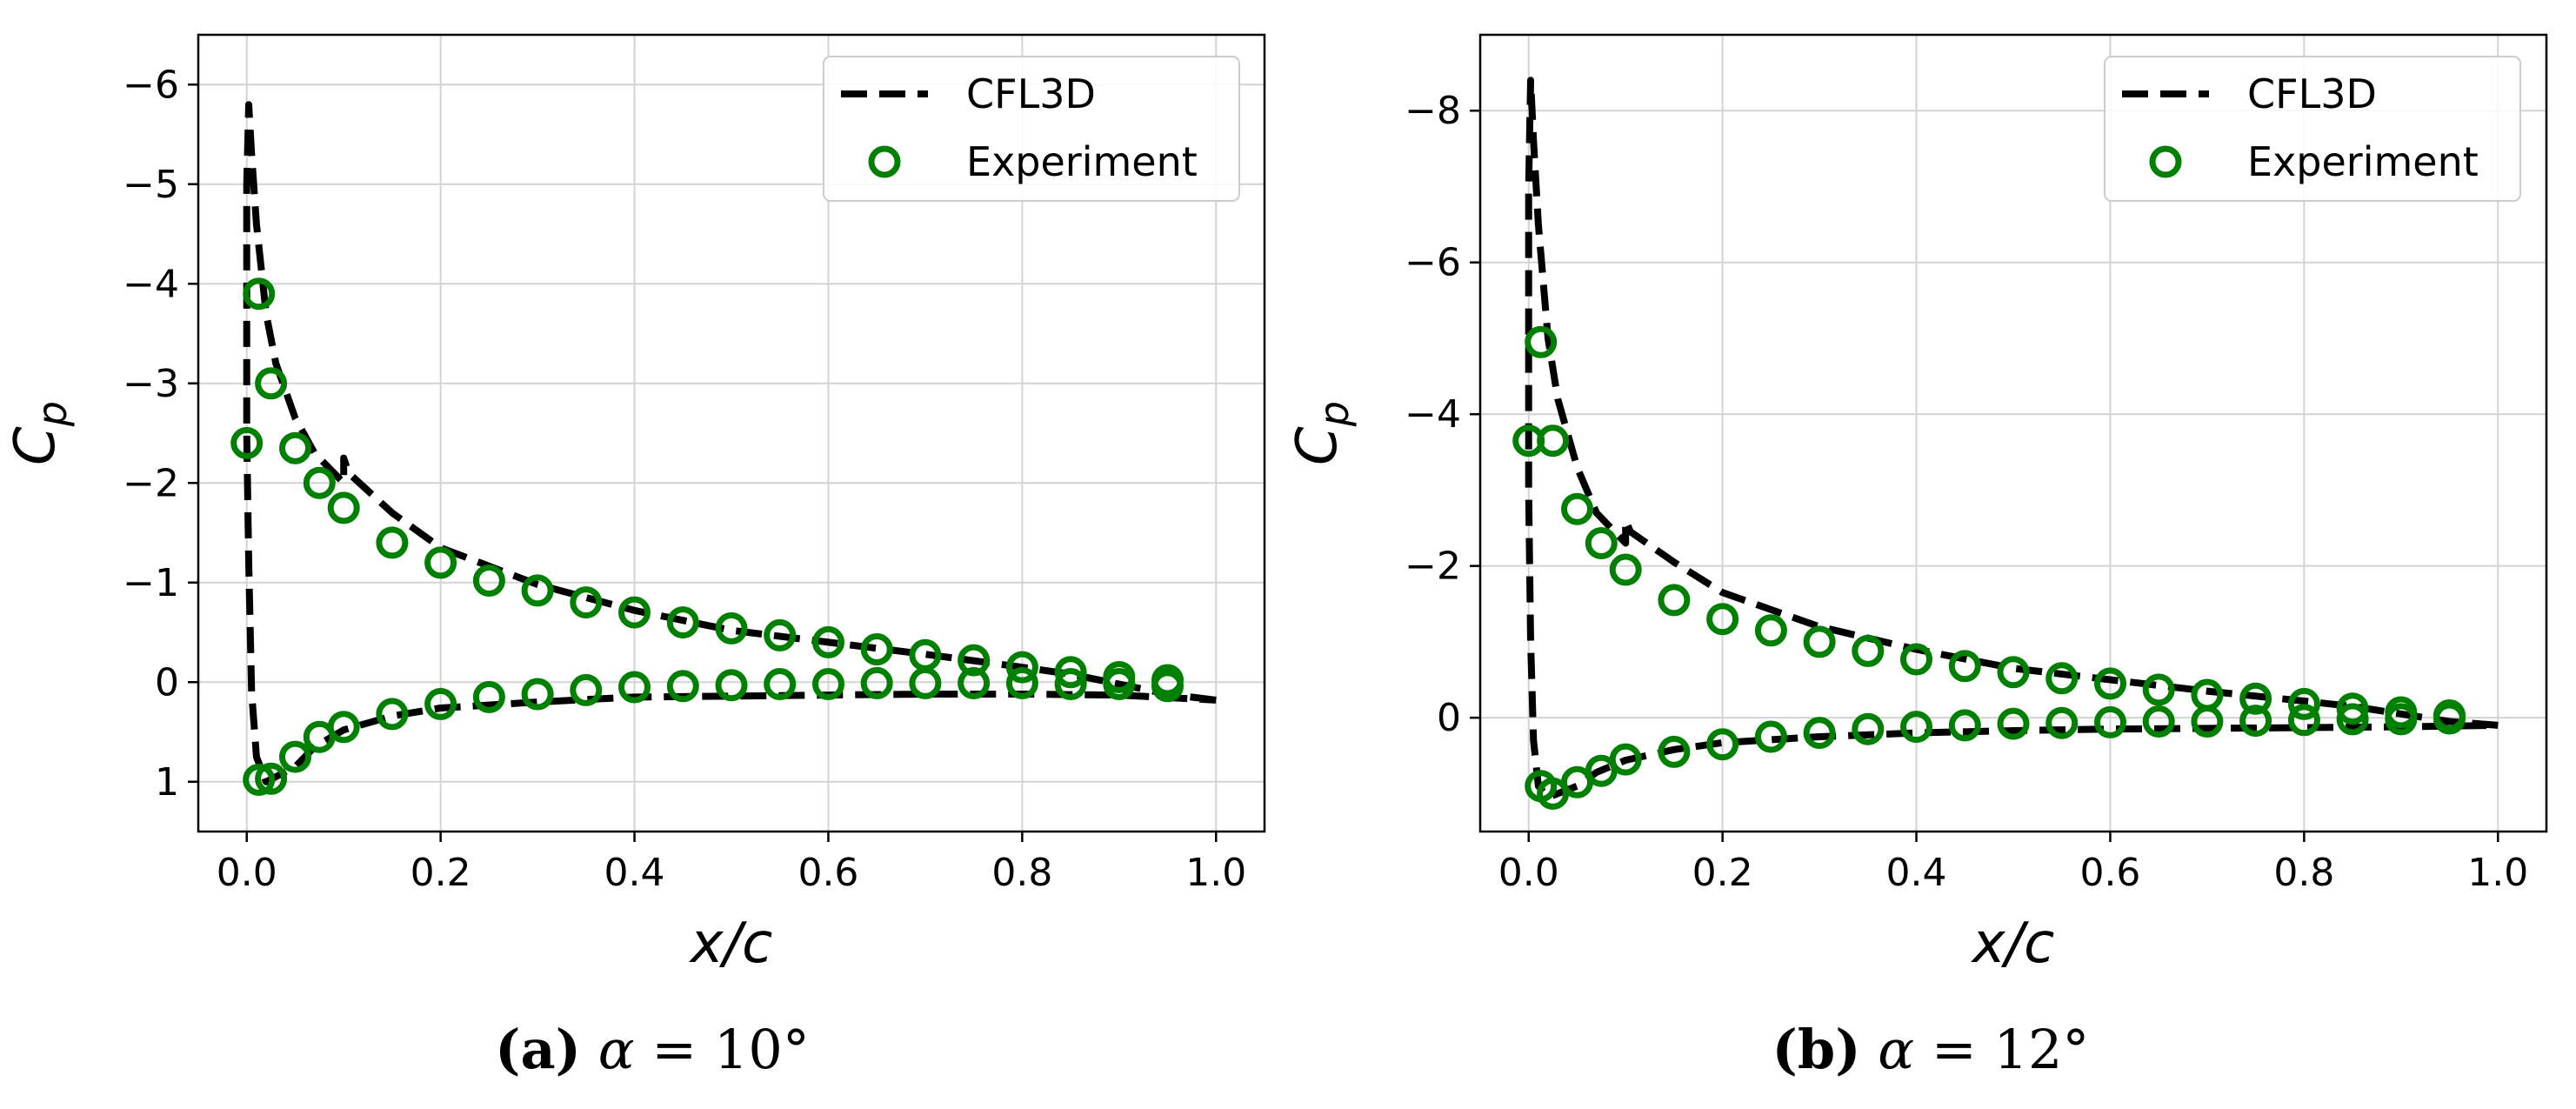  Describe the element at coordinates (2312, 129) in the screenshot. I see `legend-b: CFL3D Experiment` at that location.